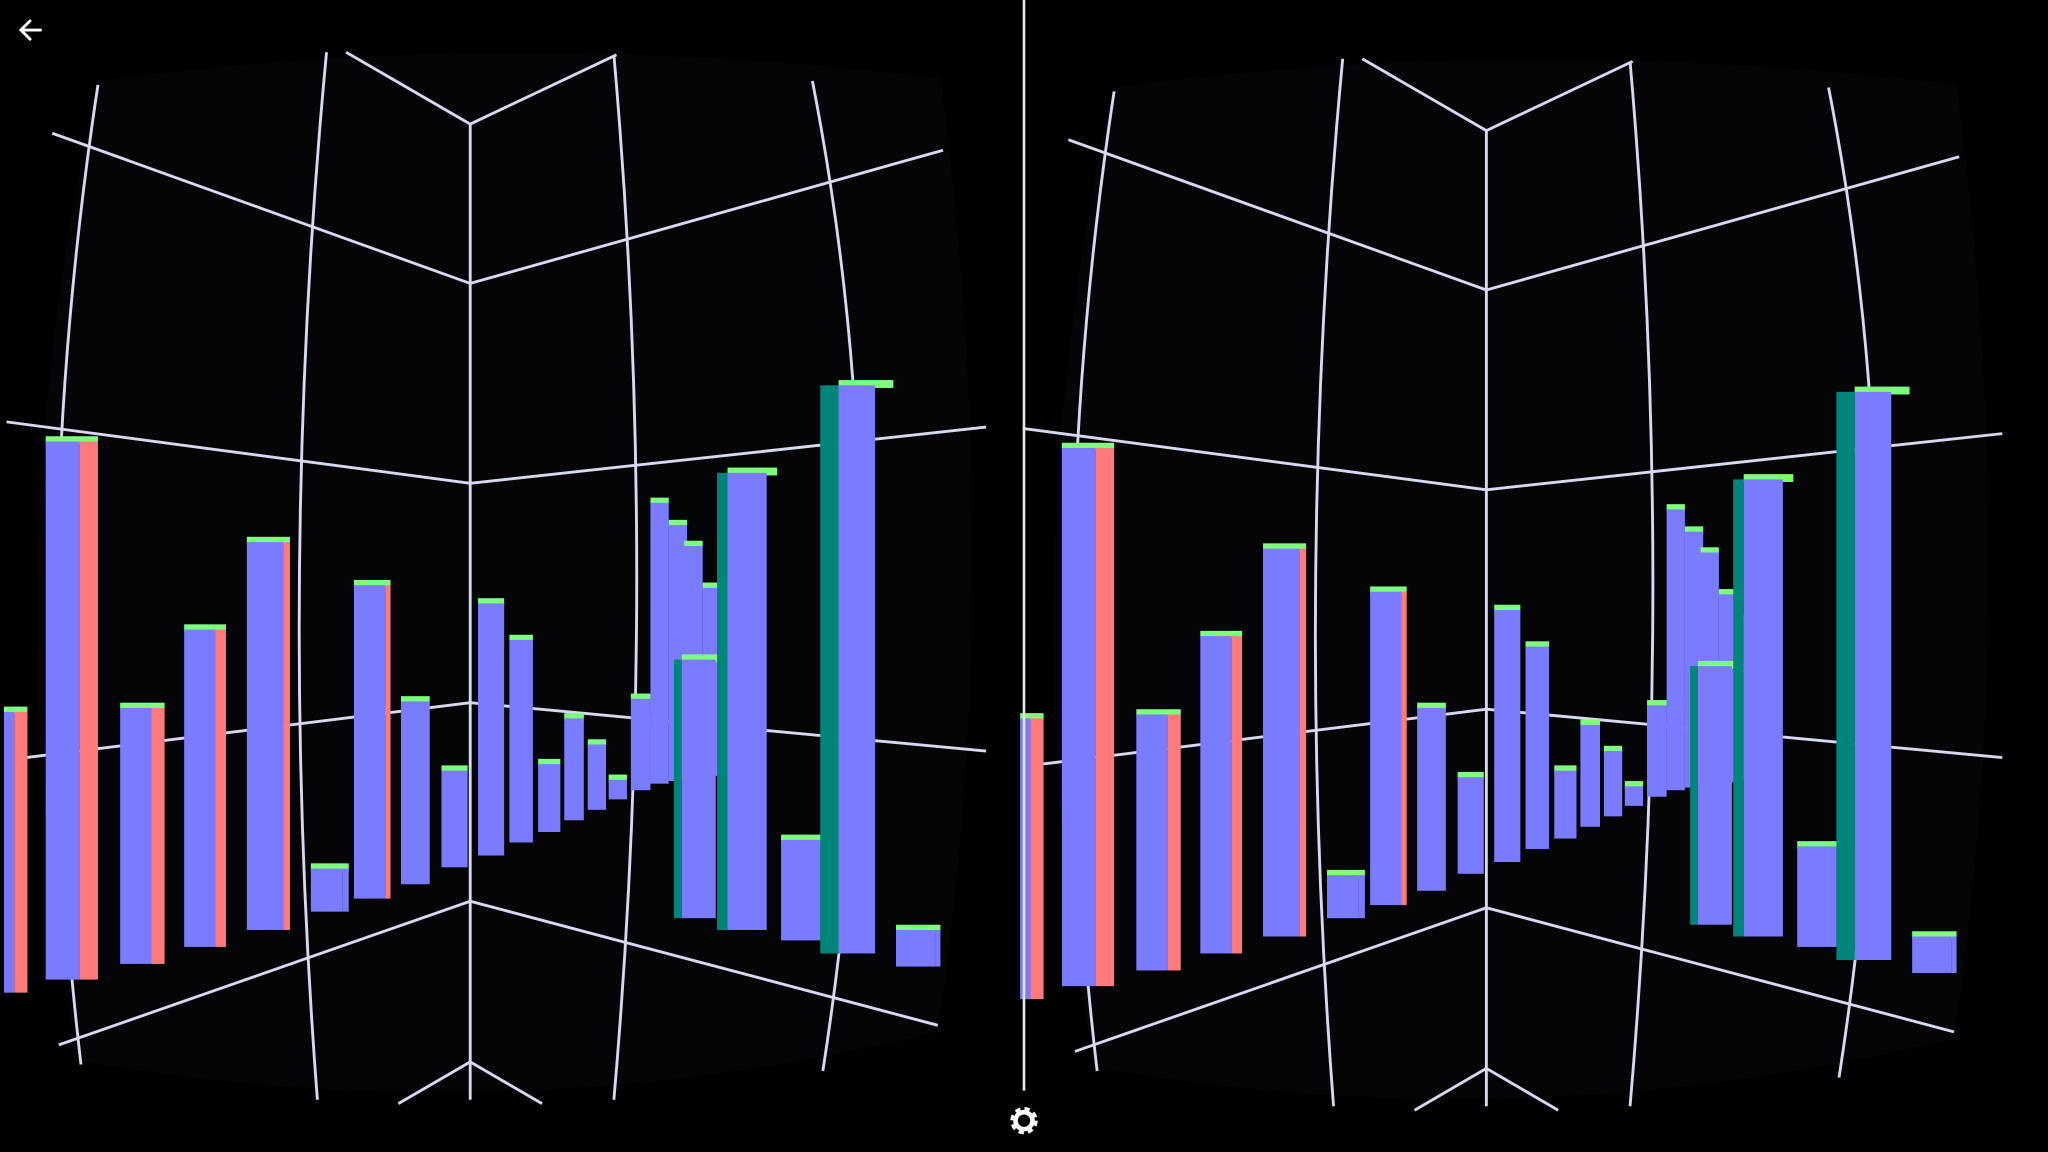 The height and width of the screenshot is (1152, 2048). What do you see at coordinates (30, 30) in the screenshot?
I see `back-button` at bounding box center [30, 30].